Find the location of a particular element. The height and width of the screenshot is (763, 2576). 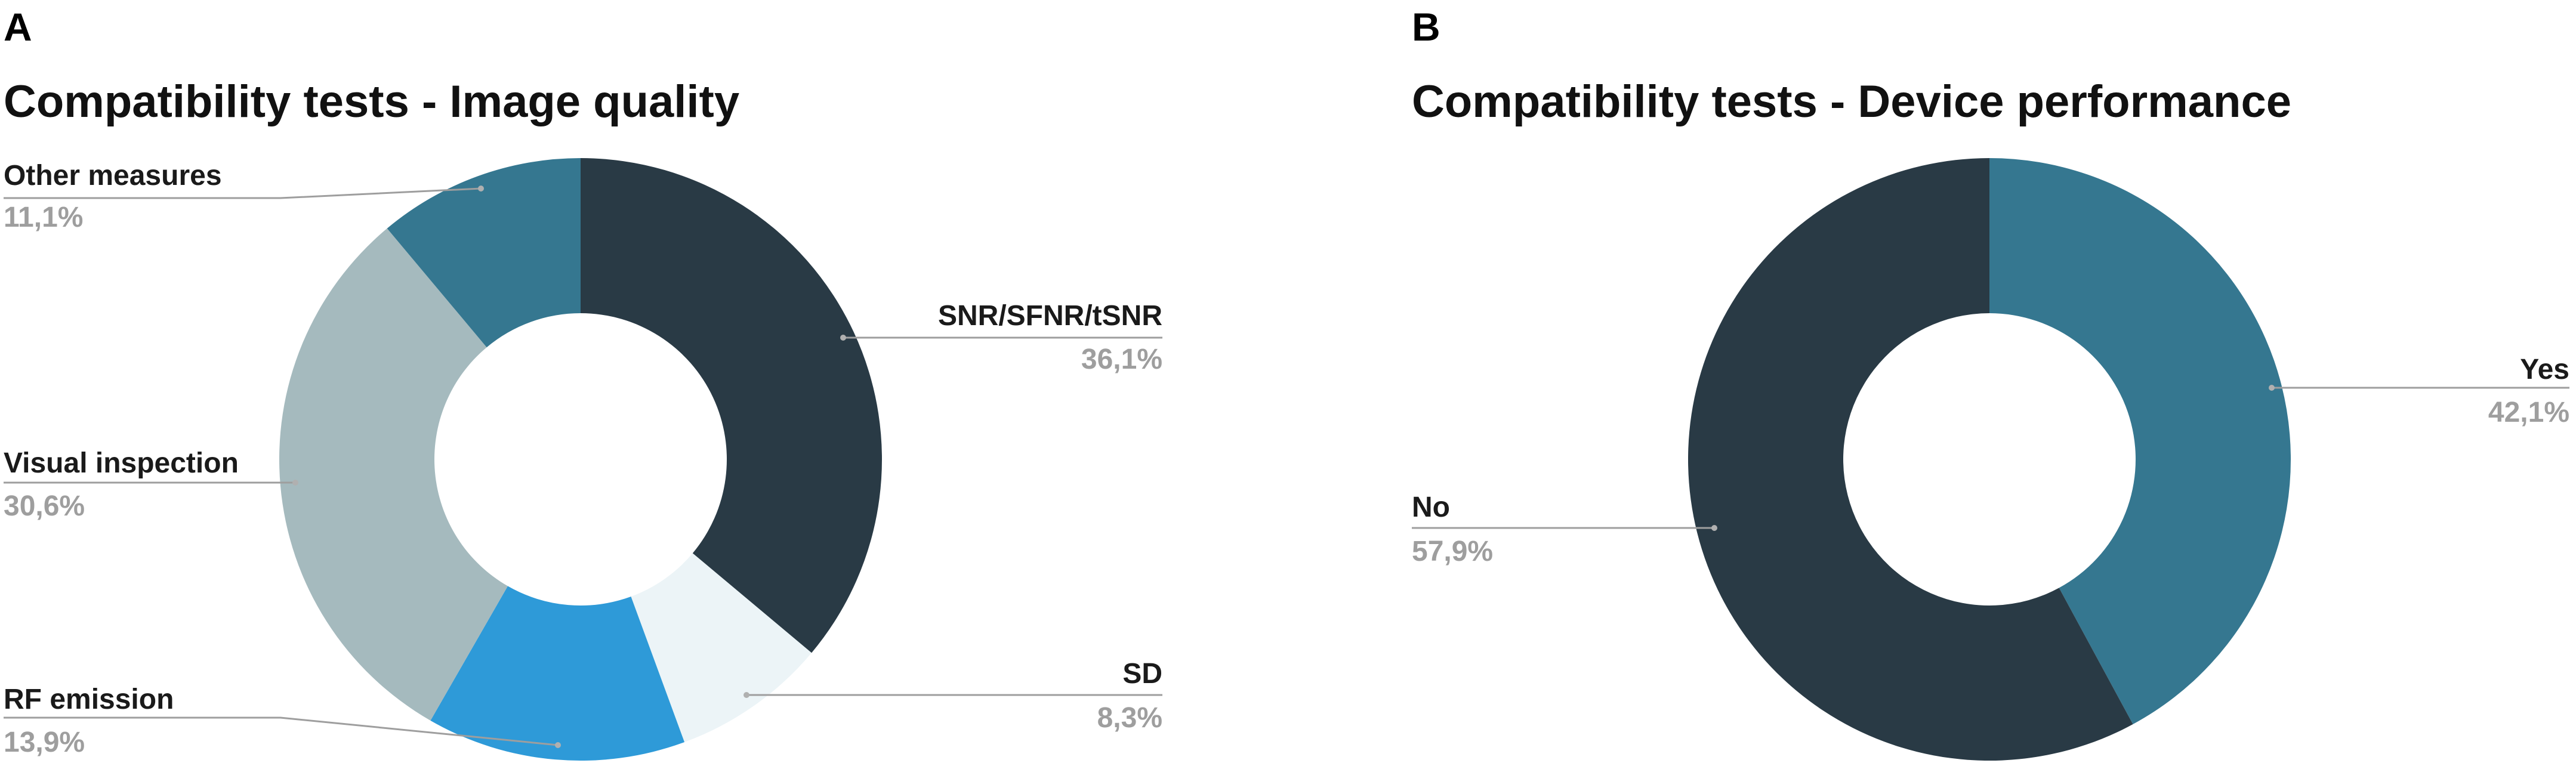

slice-value-rf-emission: 13,9% is located at coordinates (44, 742).